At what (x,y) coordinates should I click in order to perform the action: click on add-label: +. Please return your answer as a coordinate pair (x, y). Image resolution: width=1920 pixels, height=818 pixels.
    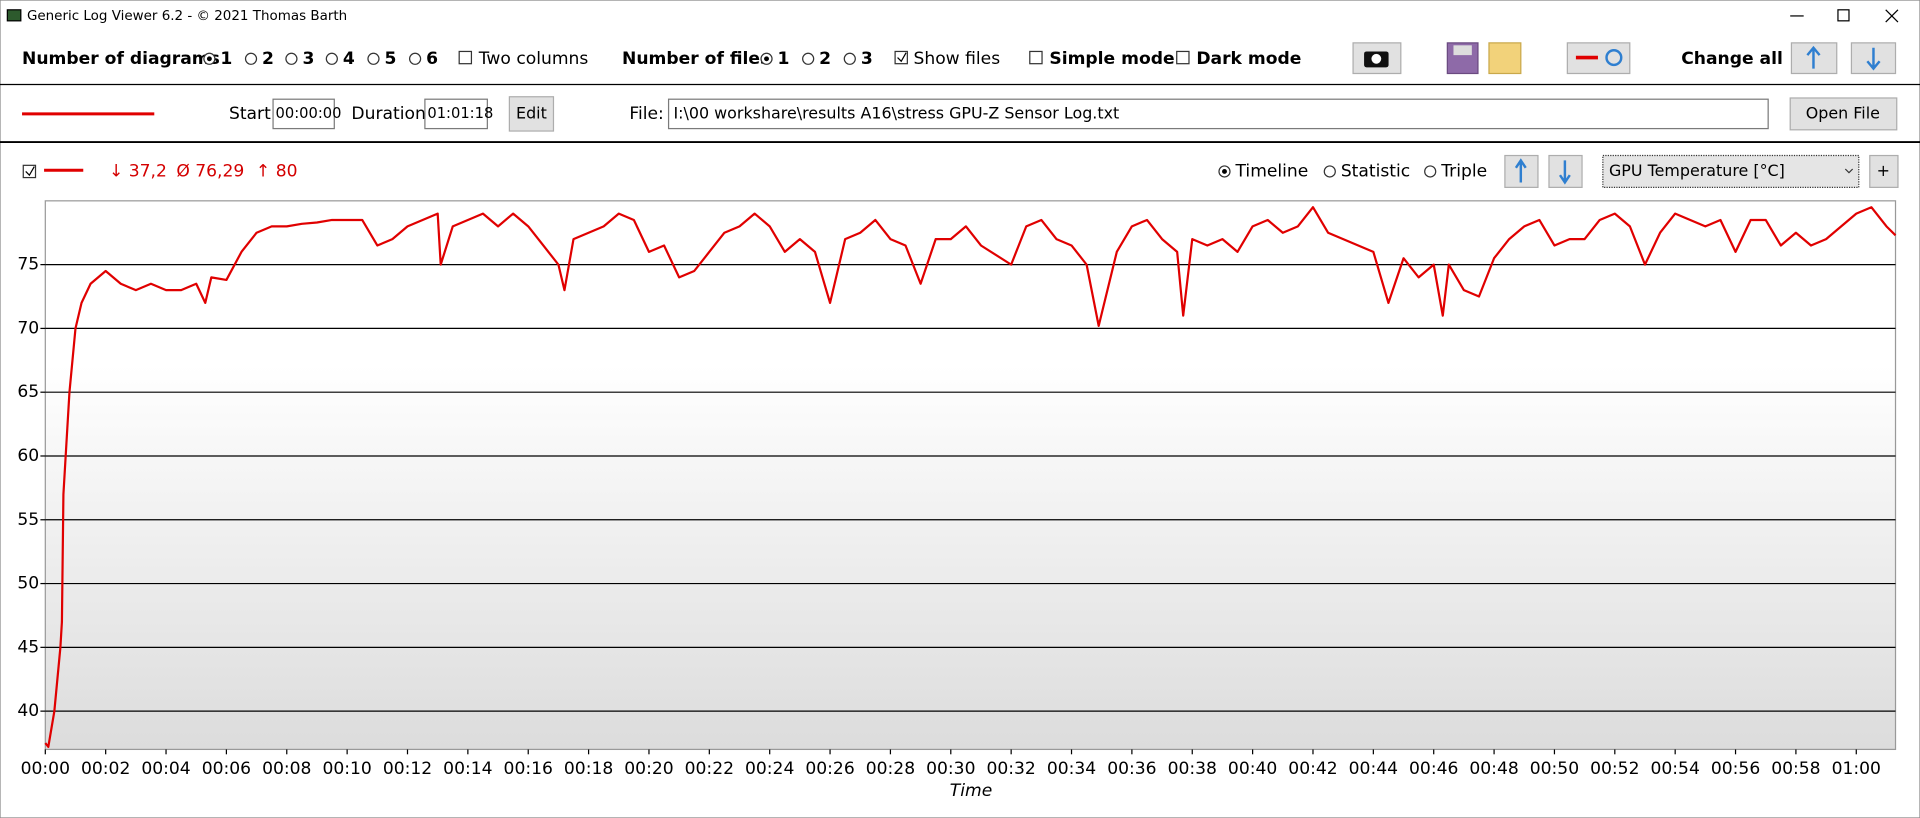
    Looking at the image, I should click on (1883, 170).